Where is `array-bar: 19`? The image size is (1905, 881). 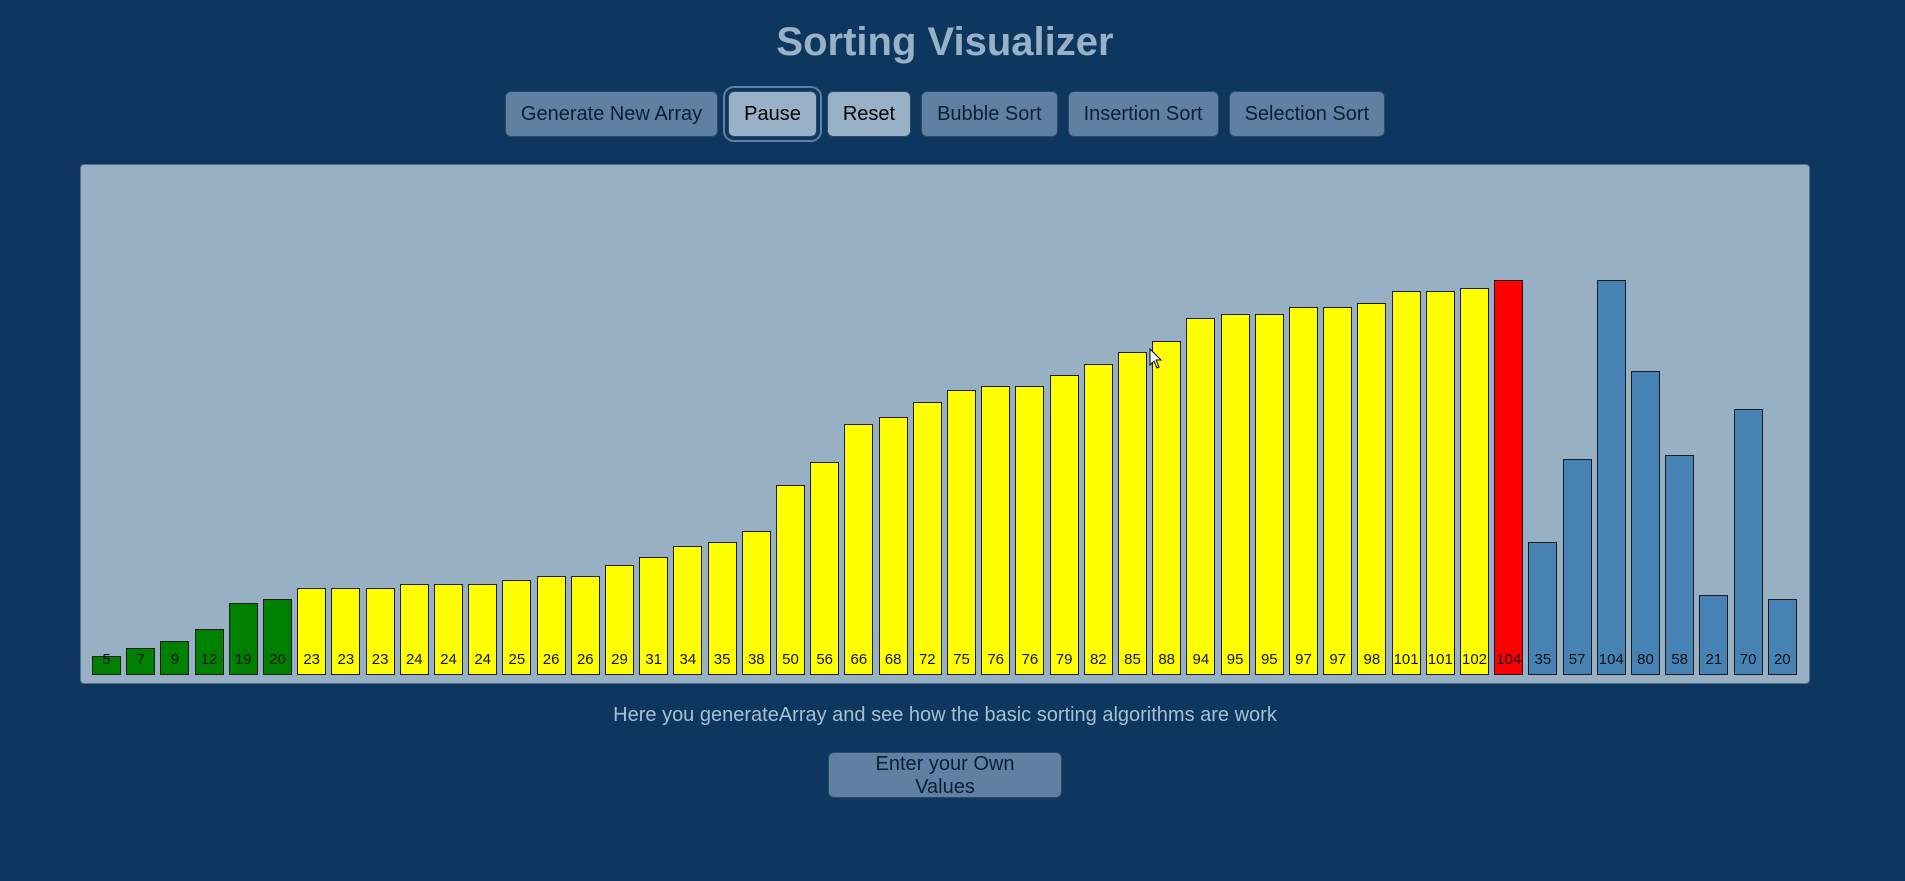 array-bar: 19 is located at coordinates (243, 639).